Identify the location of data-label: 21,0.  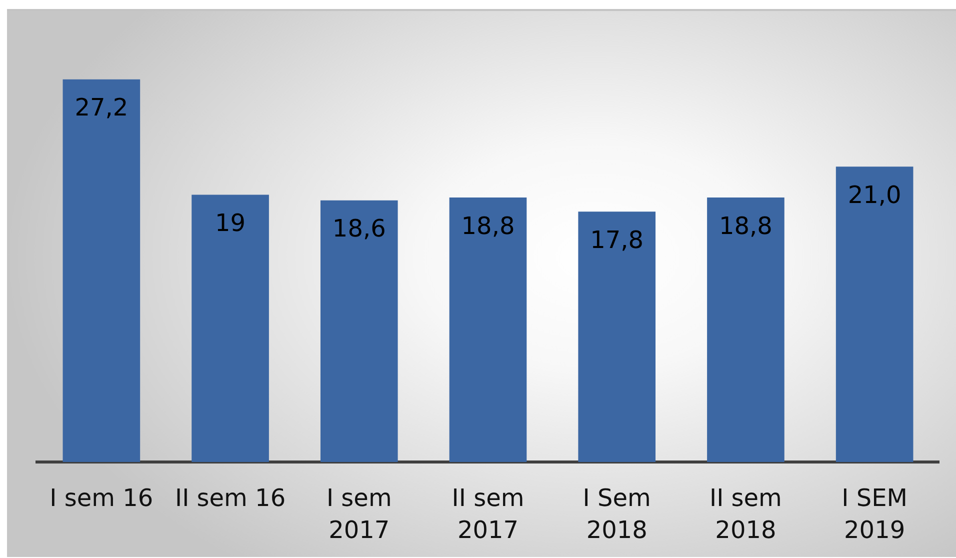
(875, 194).